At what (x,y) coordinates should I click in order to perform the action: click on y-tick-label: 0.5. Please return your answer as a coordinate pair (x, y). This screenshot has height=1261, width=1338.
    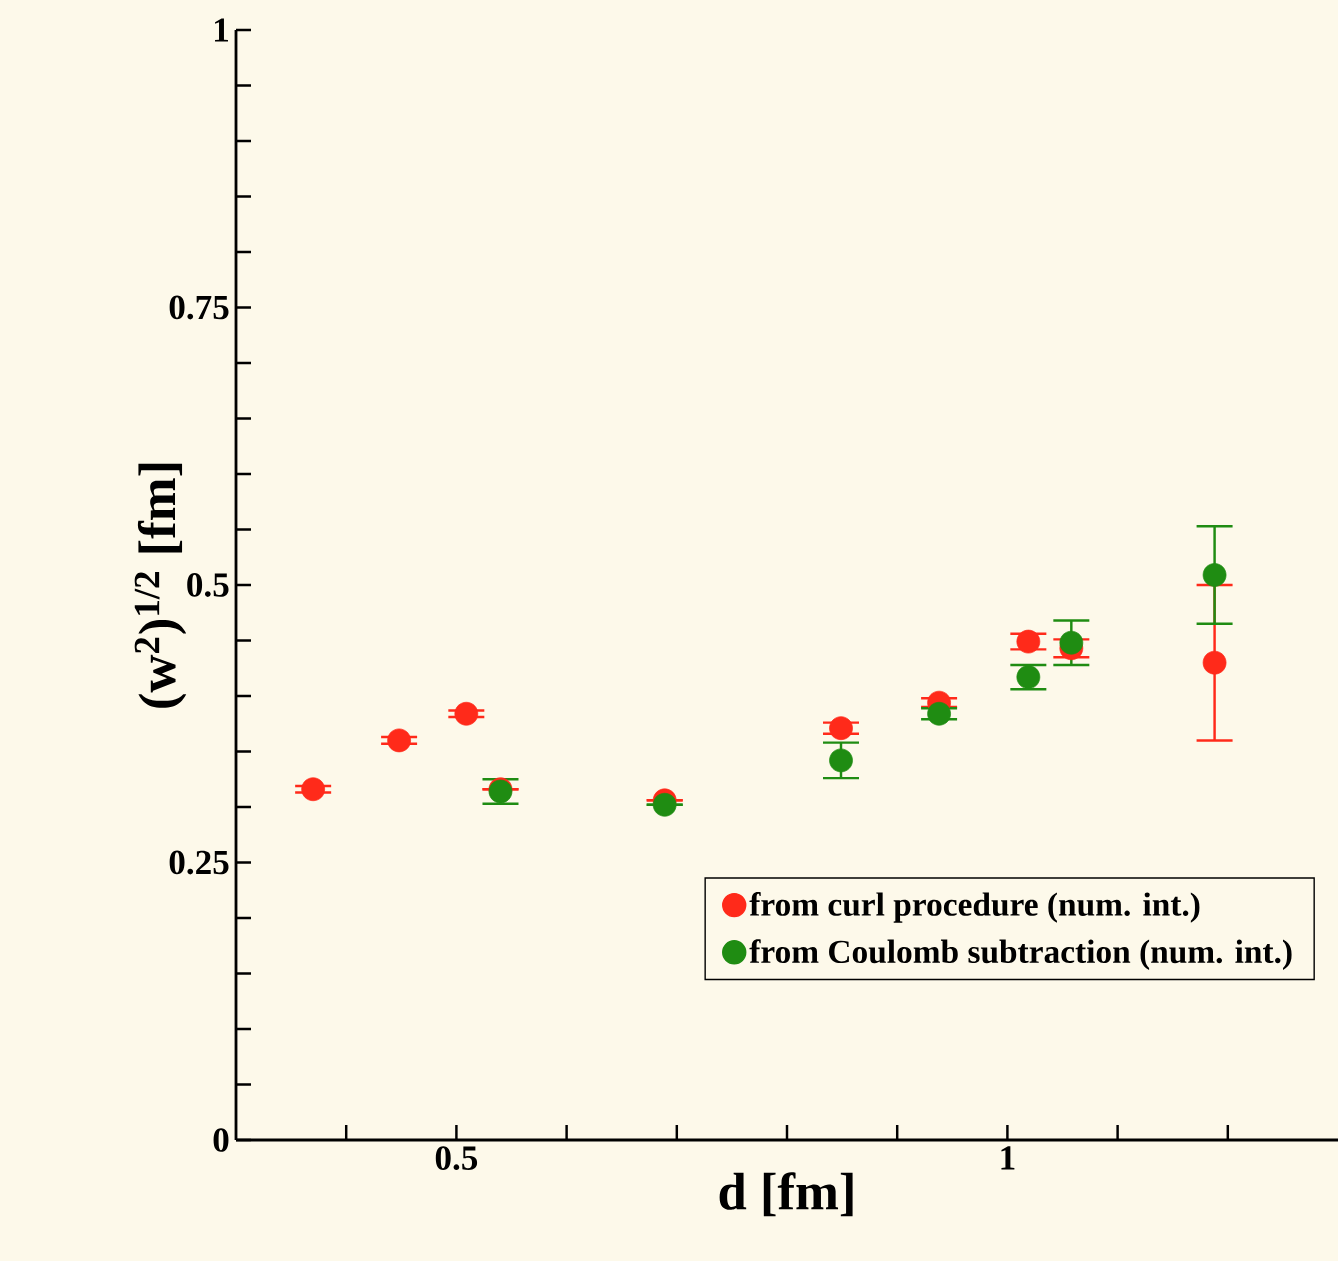
    Looking at the image, I should click on (208, 585).